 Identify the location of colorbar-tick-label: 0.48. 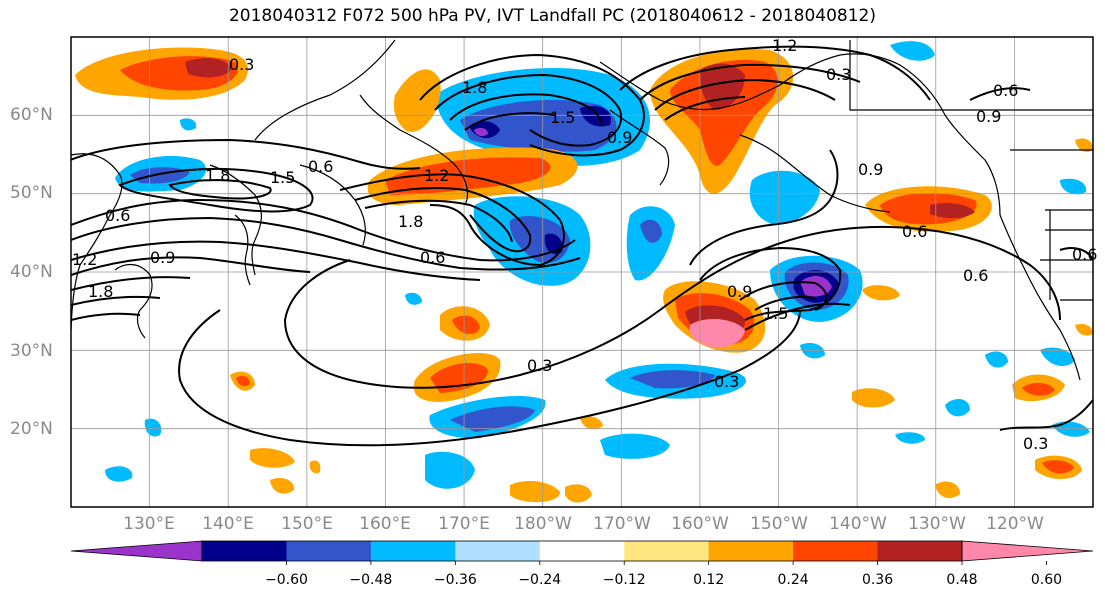
(962, 580).